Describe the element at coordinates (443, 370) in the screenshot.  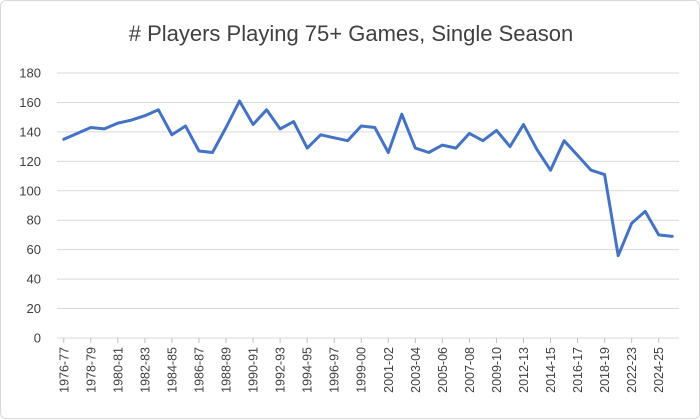
I see `x-tick-label: 2005-06` at that location.